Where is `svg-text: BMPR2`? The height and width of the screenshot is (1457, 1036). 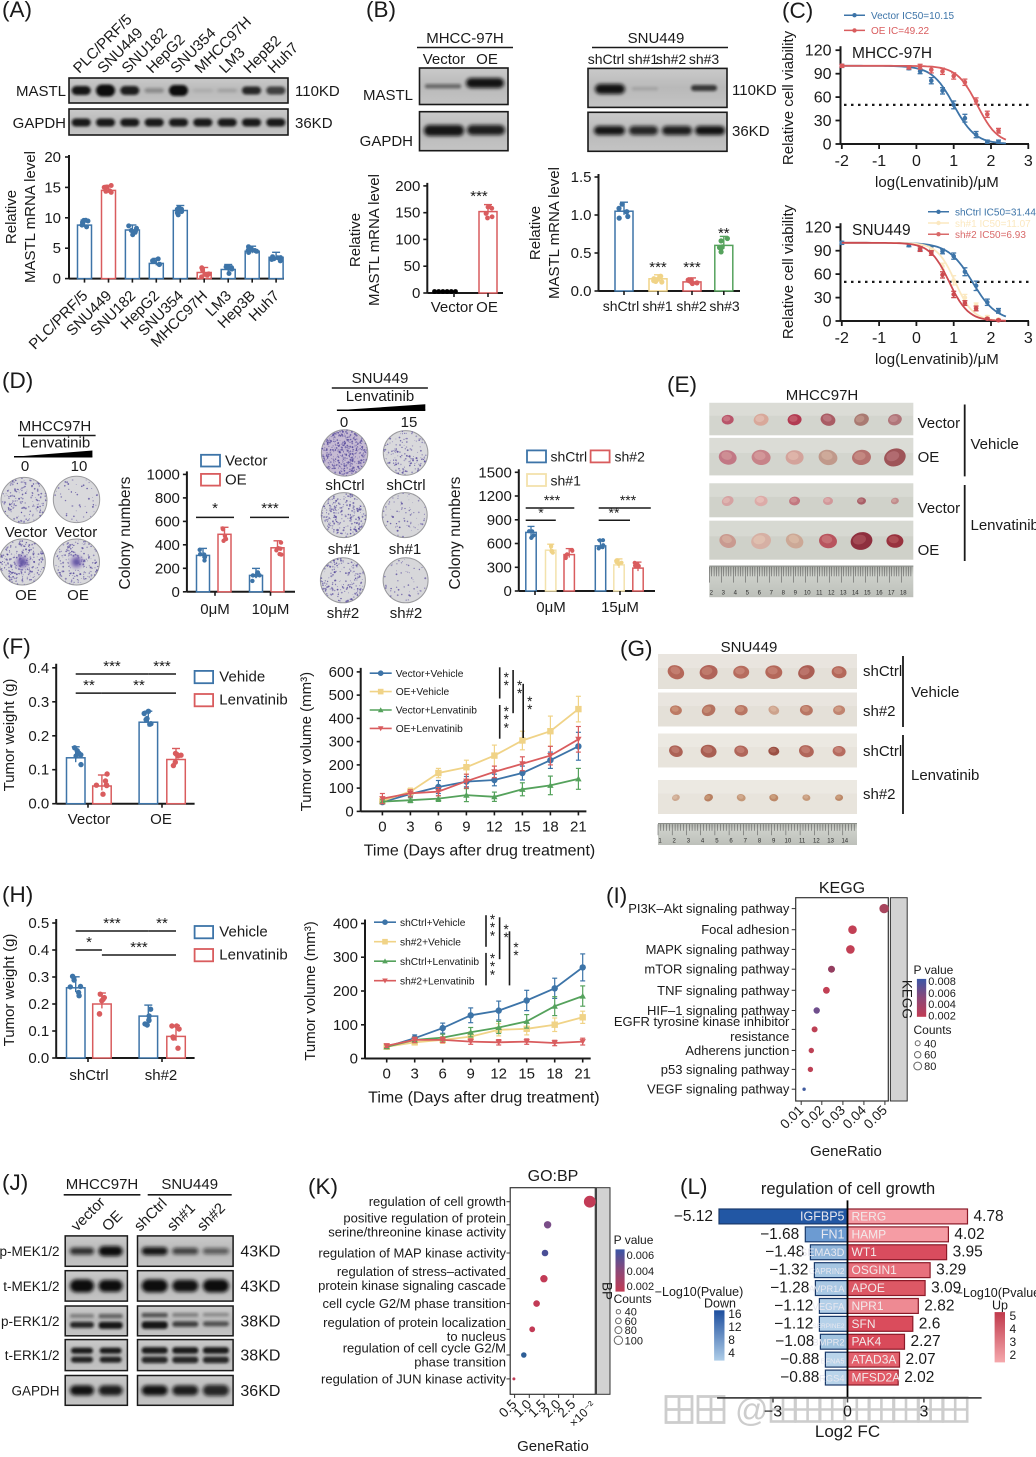
svg-text: BMPR2 is located at coordinates (829, 1343).